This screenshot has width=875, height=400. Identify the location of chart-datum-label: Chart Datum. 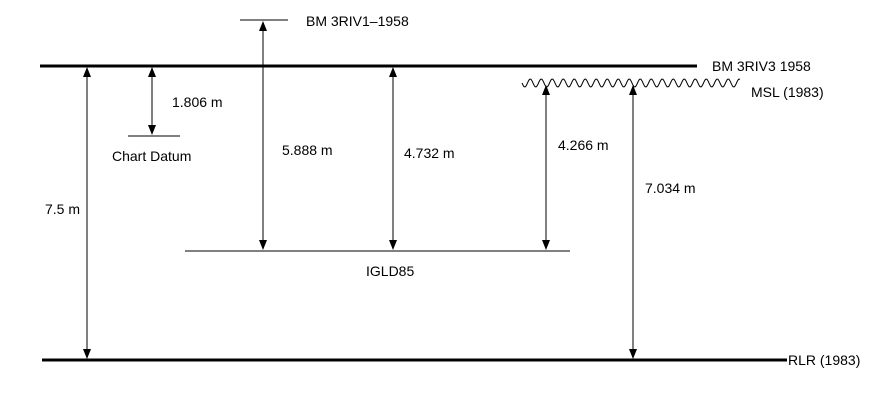
(151, 156).